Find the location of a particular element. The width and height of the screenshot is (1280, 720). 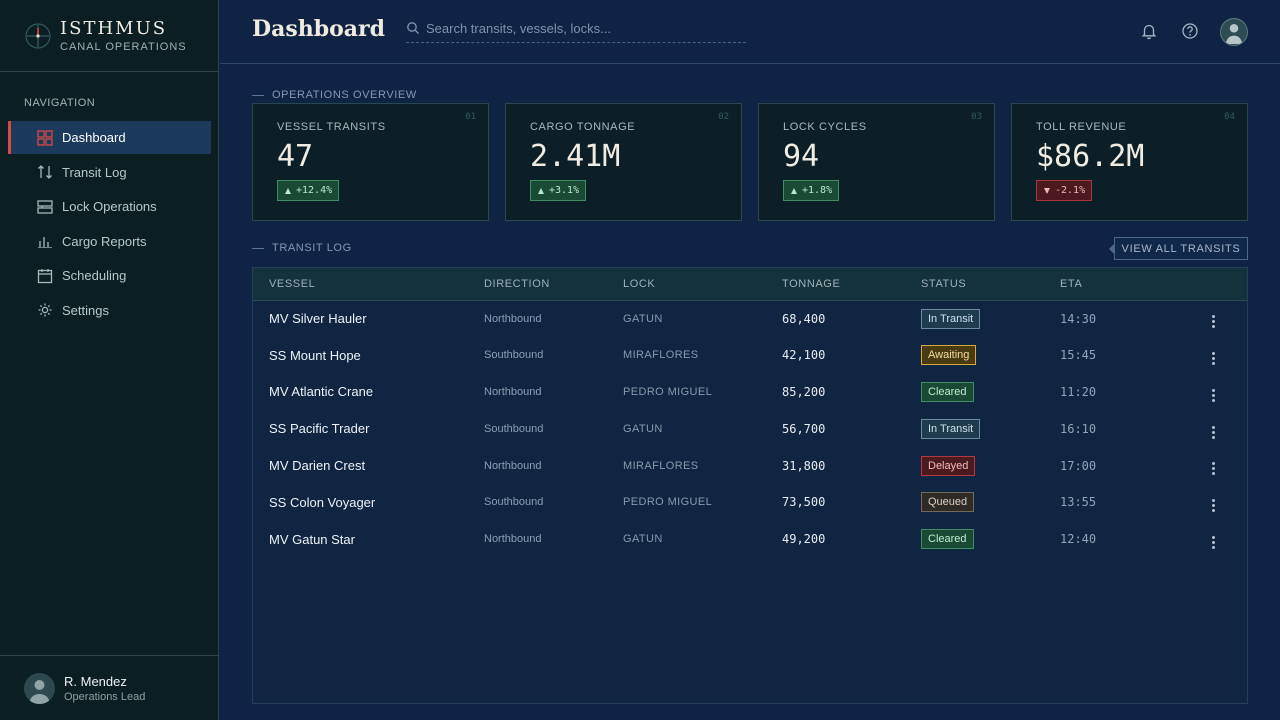

table-header-row: VESSEL DIRECTION LOCK TONNAGE STATUS ETA is located at coordinates (750, 284).